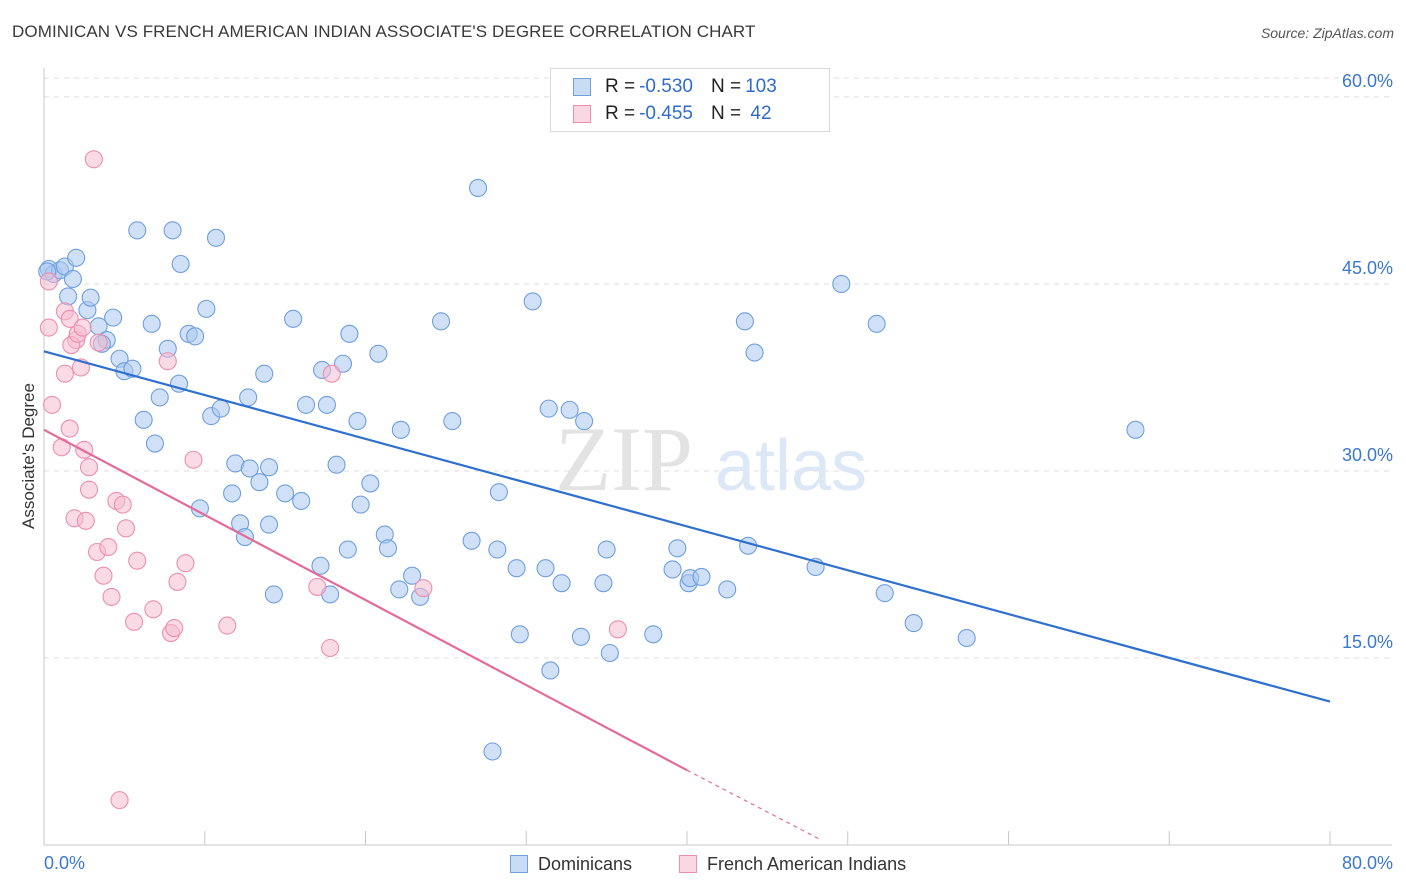 This screenshot has height=892, width=1406. What do you see at coordinates (792, 864) in the screenshot?
I see `series-legend-french-american-indians: French American Indians` at bounding box center [792, 864].